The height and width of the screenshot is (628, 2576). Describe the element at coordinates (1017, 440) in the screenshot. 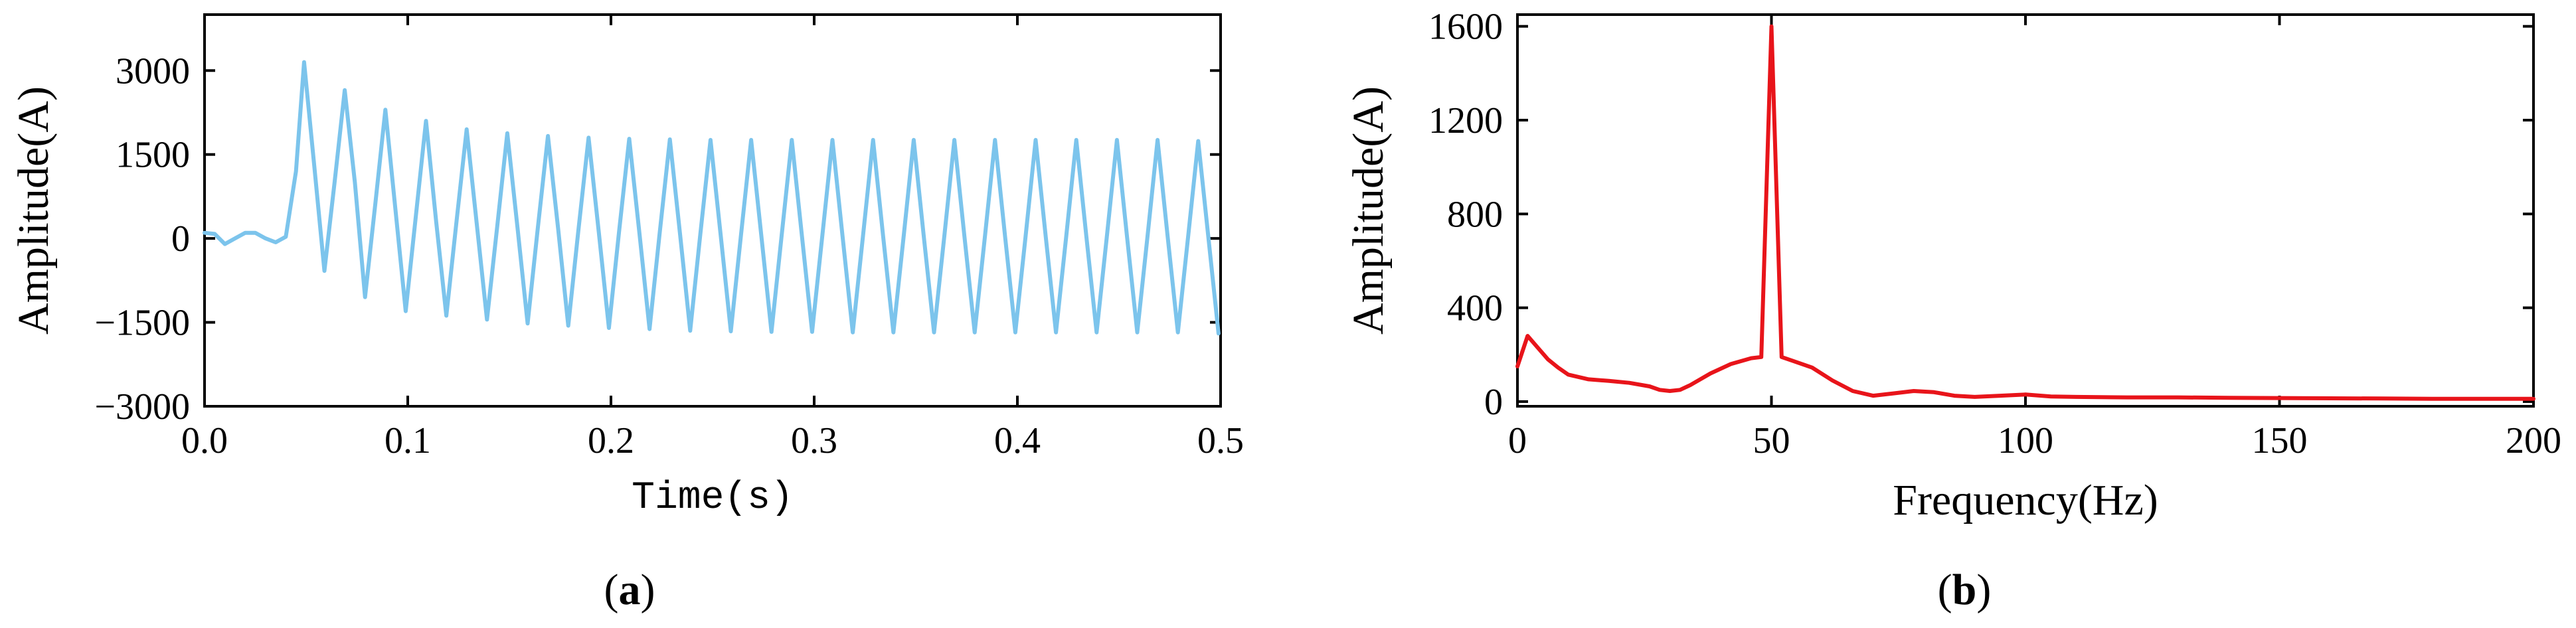

I see `x-tick-label: 0.4` at that location.